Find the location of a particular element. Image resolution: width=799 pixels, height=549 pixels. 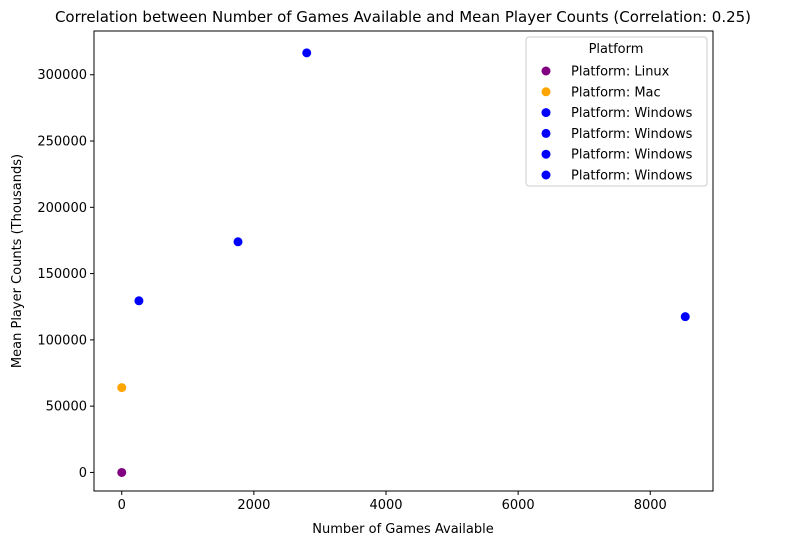

x-axis-label: Number of Games Available is located at coordinates (402, 529).